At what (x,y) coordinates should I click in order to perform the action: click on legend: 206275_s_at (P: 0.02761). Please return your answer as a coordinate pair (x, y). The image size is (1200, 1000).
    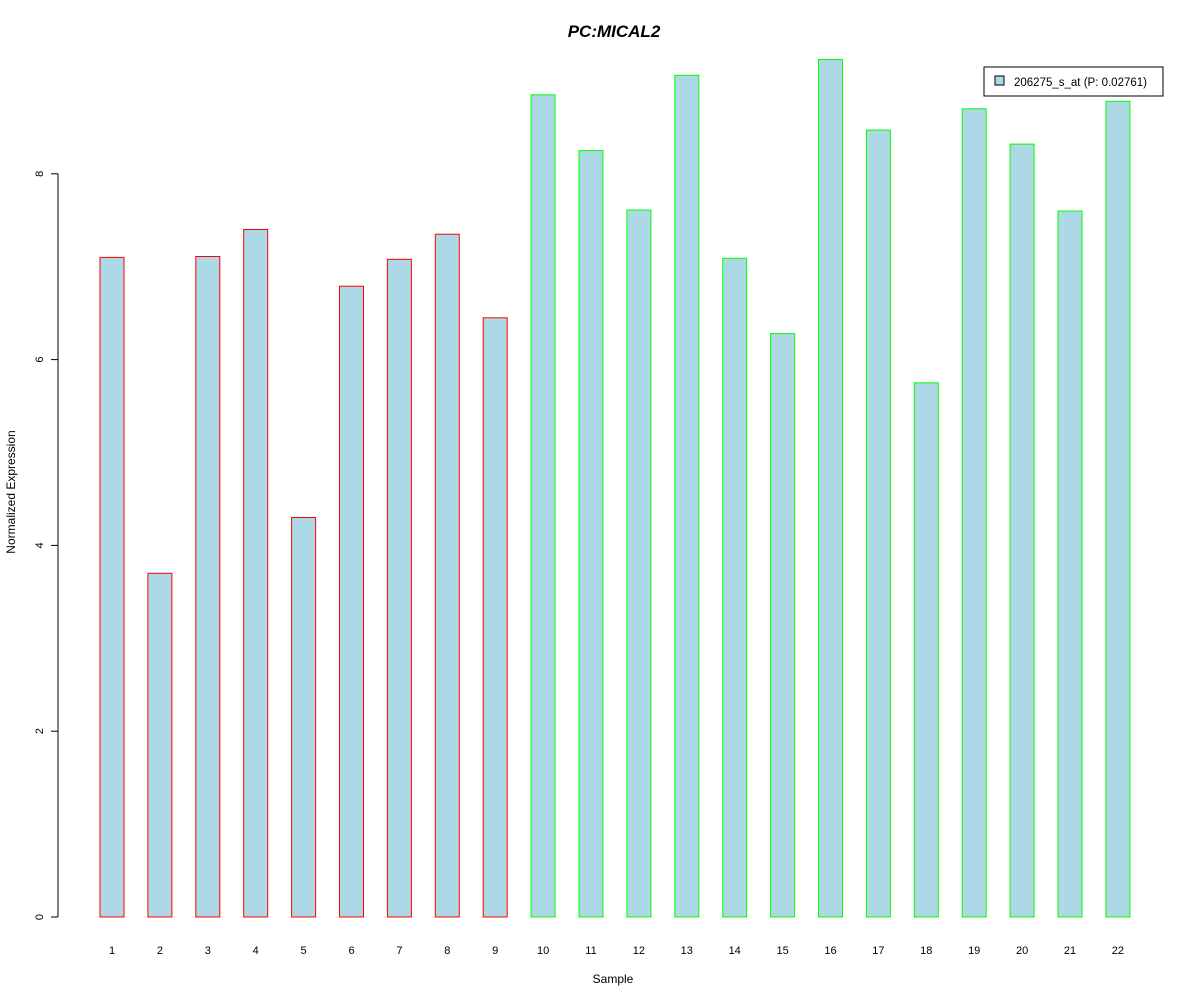
    Looking at the image, I should click on (1073, 81).